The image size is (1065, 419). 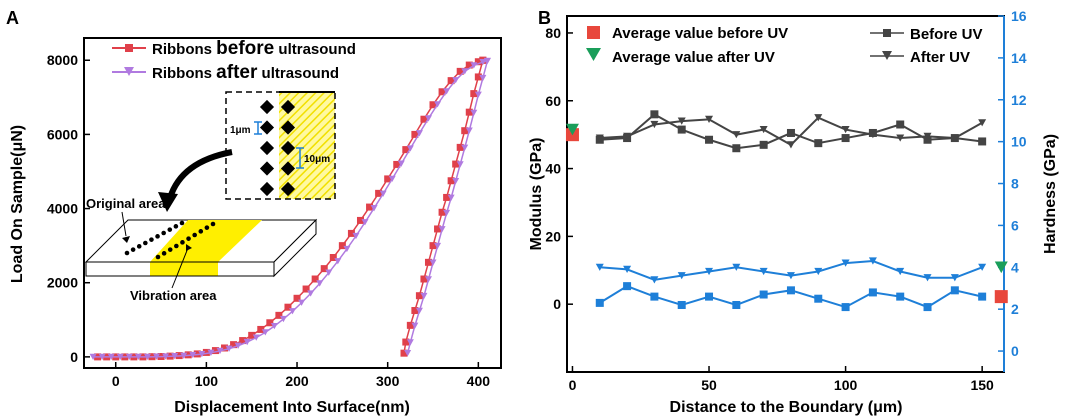 I want to click on chart-a-x-tick-label: 0, so click(x=116, y=381).